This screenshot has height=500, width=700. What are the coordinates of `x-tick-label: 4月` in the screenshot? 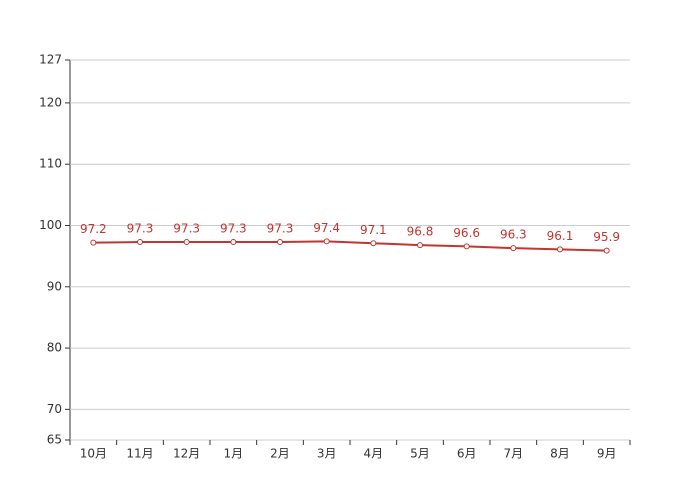 It's located at (374, 454).